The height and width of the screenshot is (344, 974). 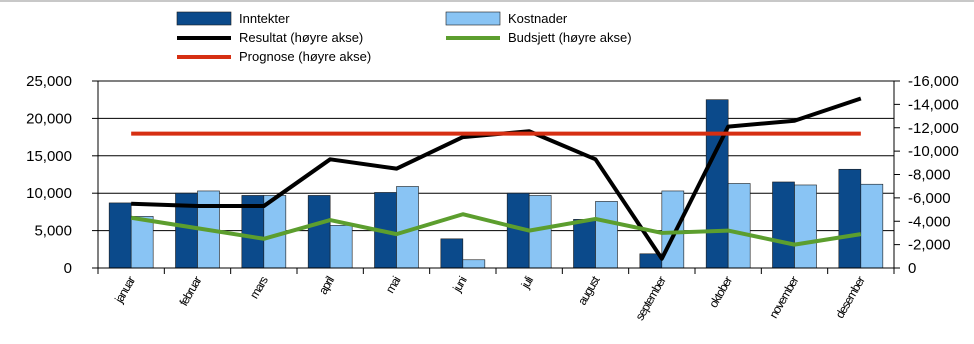 I want to click on legend-label: Inntekter, so click(x=264, y=18).